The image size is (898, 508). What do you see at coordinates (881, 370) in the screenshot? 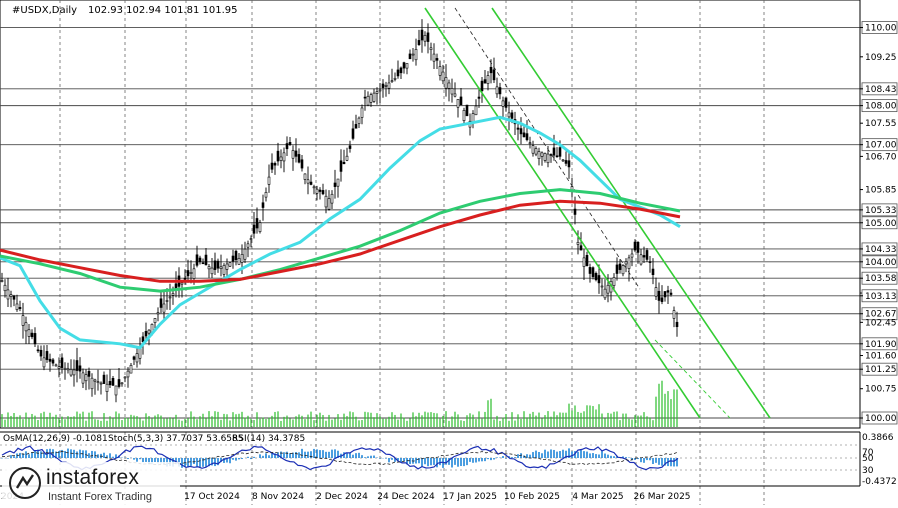
I see `price-tick-label-19: 101.25` at bounding box center [881, 370].